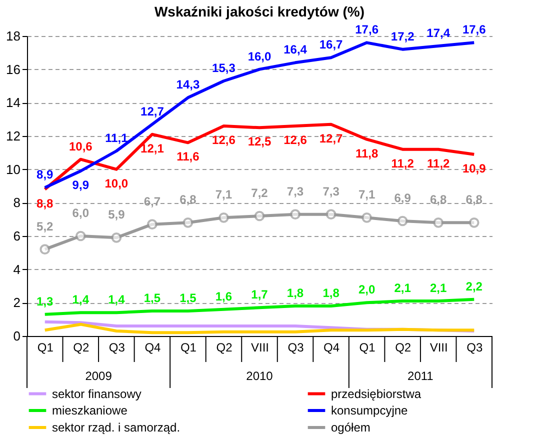 This screenshot has width=533, height=447. Describe the element at coordinates (16, 236) in the screenshot. I see `y-tick-label: 6` at that location.